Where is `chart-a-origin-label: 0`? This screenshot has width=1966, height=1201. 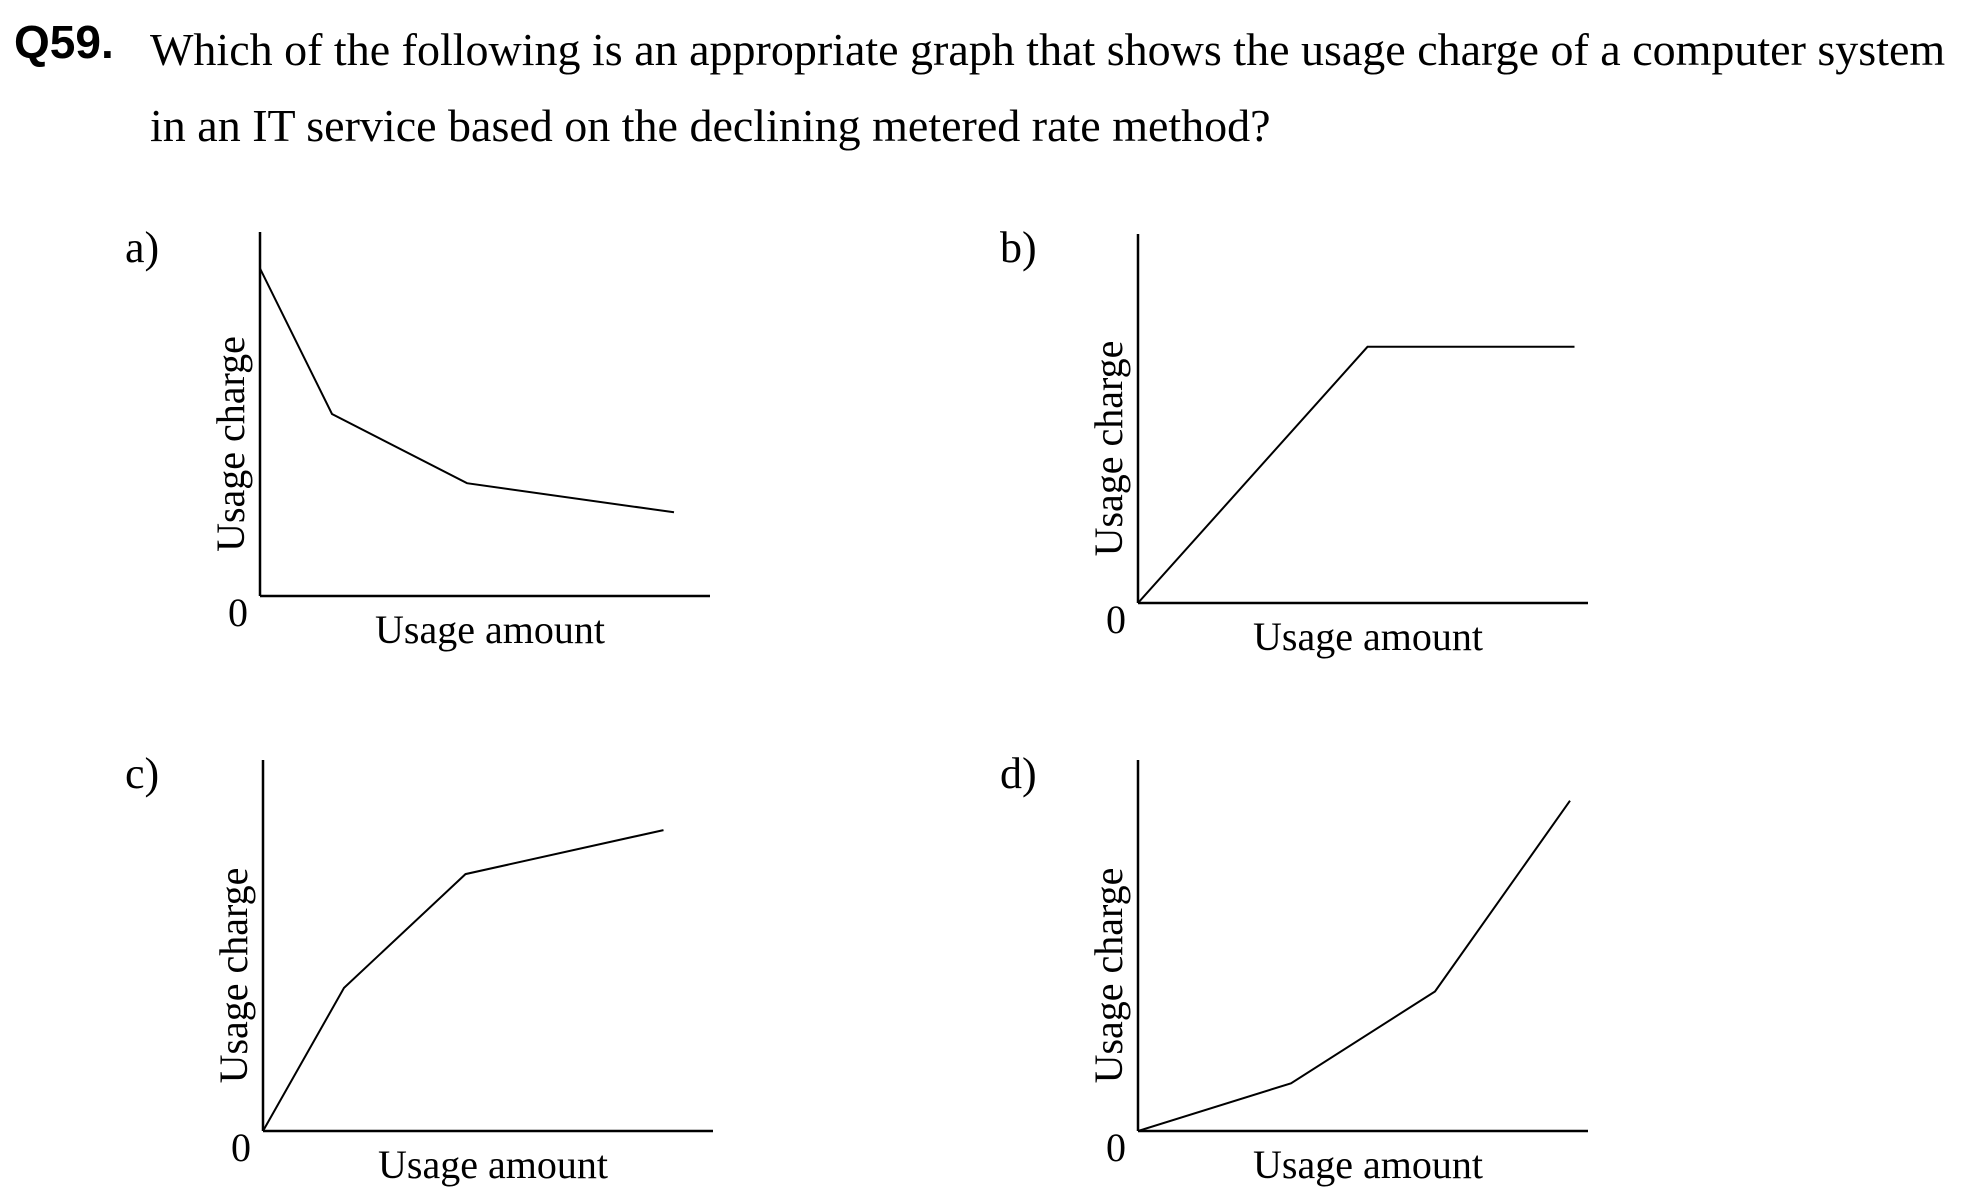 chart-a-origin-label: 0 is located at coordinates (238, 612).